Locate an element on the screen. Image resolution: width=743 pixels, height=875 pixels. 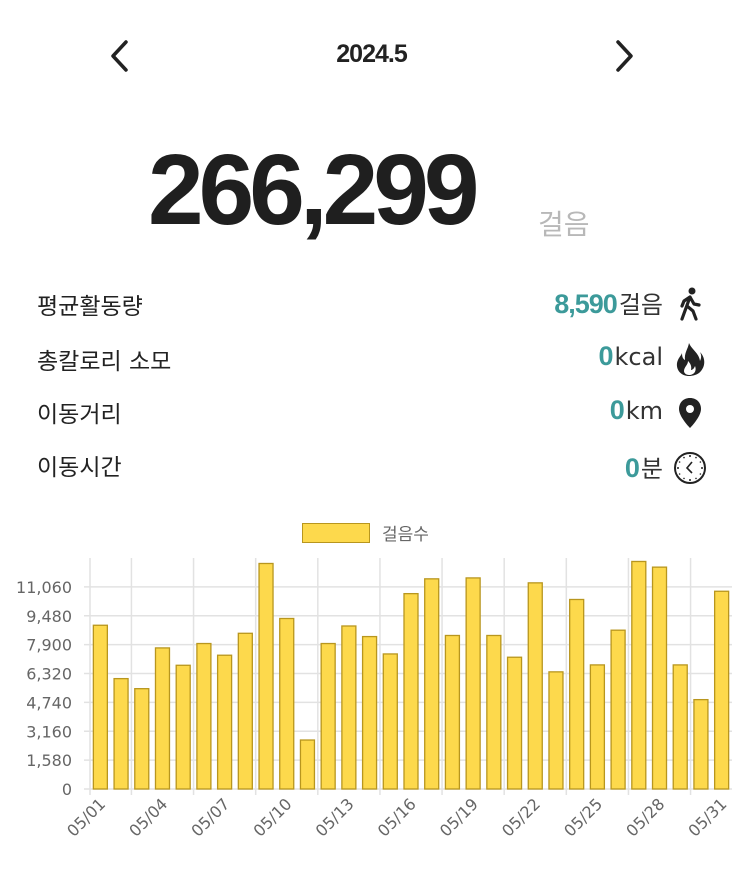
bar-05/10 is located at coordinates (287, 703).